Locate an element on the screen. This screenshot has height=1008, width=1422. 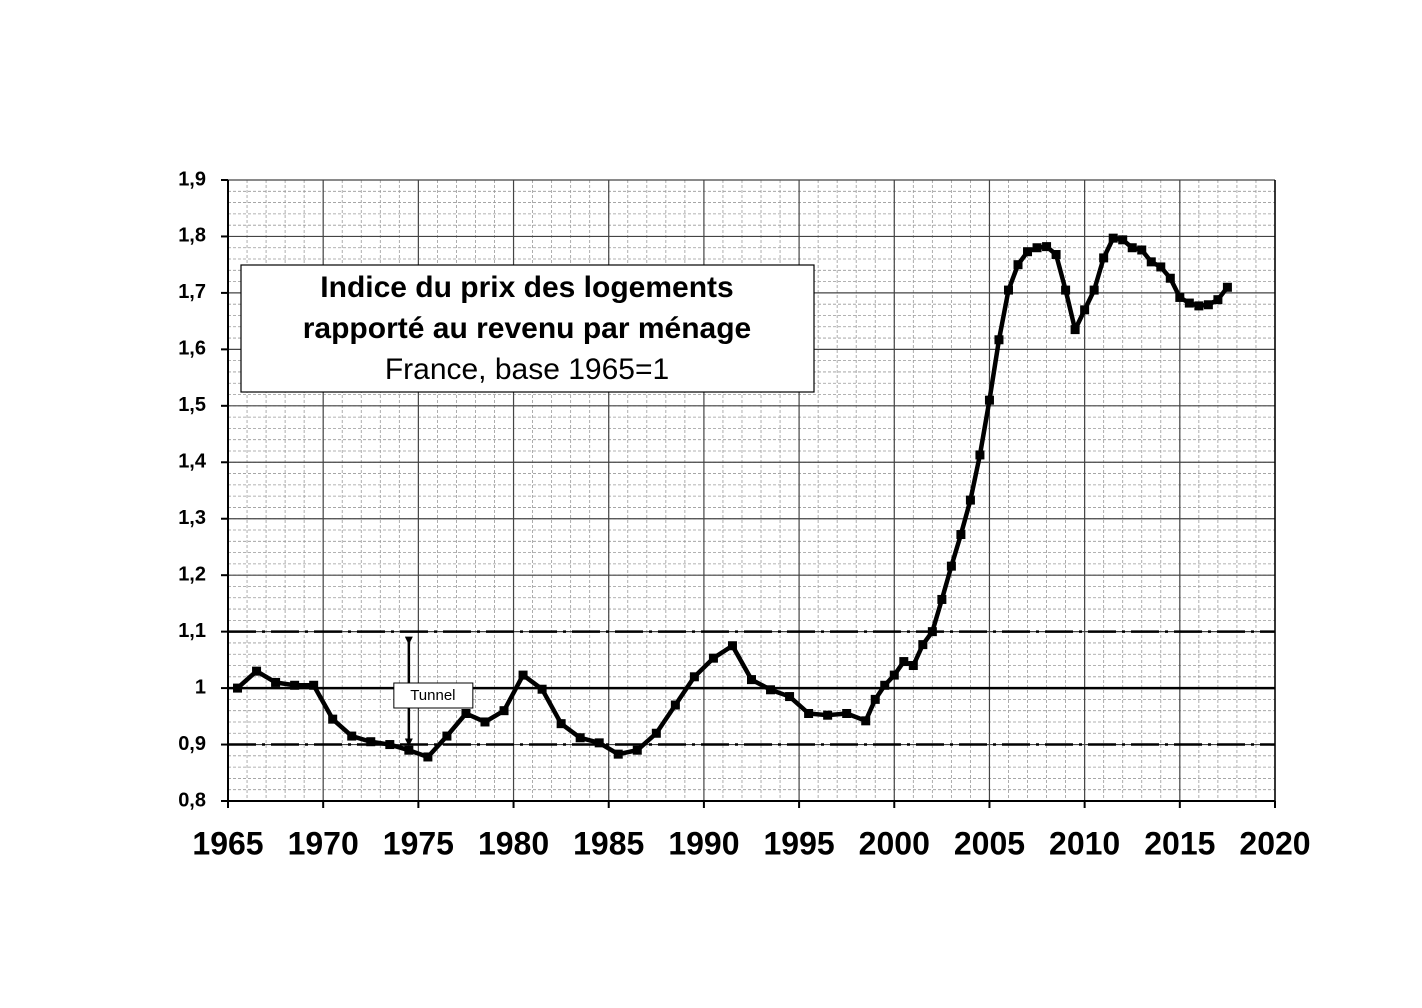
y-tick-label: 0,8 is located at coordinates (192, 800).